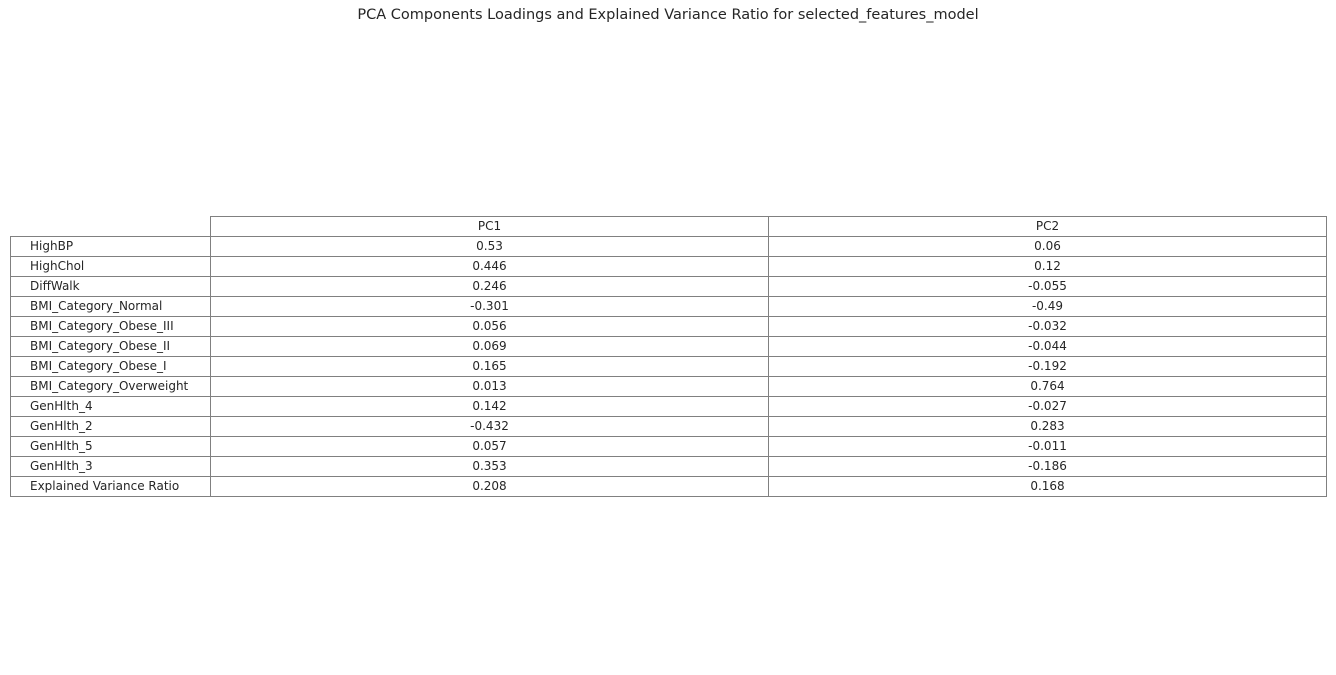 The height and width of the screenshot is (675, 1336). I want to click on table-cell-pc1: 0.208, so click(489, 486).